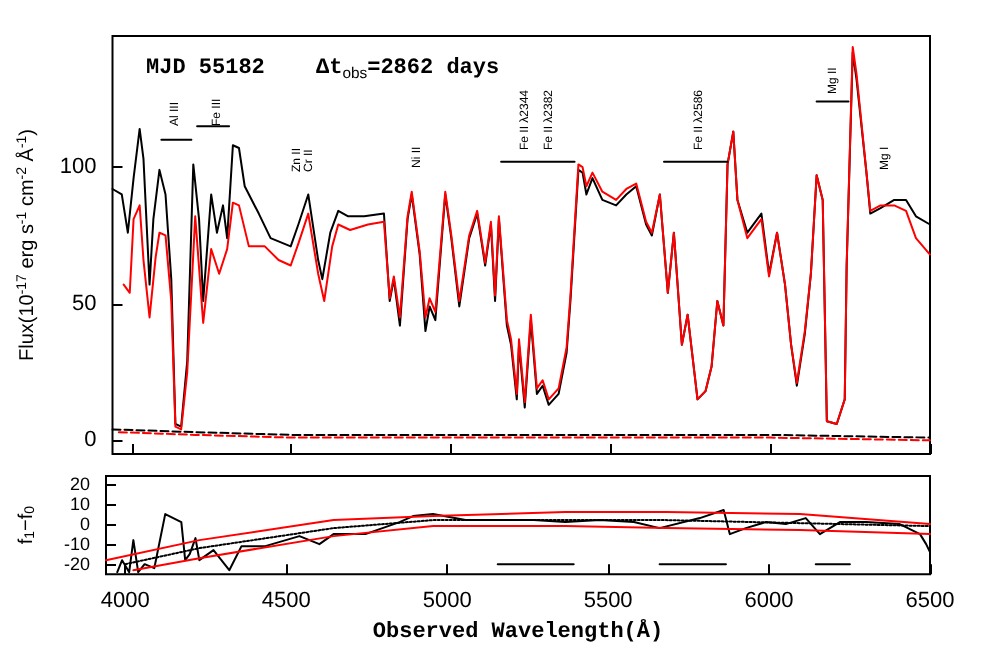 Image resolution: width=982 pixels, height=654 pixels. What do you see at coordinates (76, 544) in the screenshot?
I see `y-tick-label: -10` at bounding box center [76, 544].